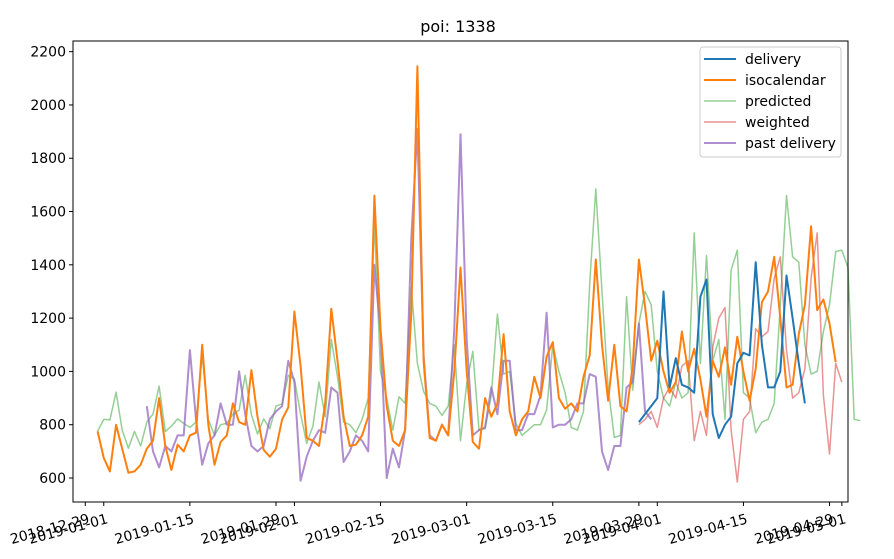 Image resolution: width=894 pixels, height=559 pixels. What do you see at coordinates (777, 123) in the screenshot?
I see `legend-label: weighted` at bounding box center [777, 123].